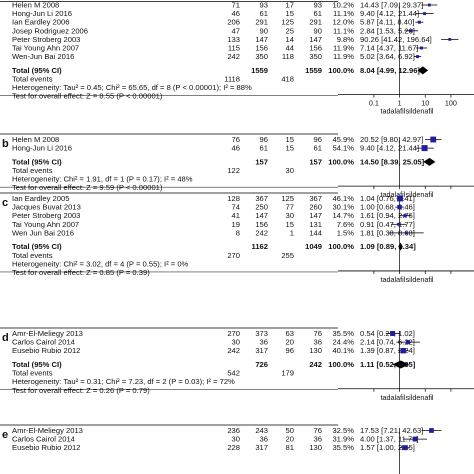 This screenshot has height=474, width=474. I want to click on total-sildenafil: 291, so click(315, 22).